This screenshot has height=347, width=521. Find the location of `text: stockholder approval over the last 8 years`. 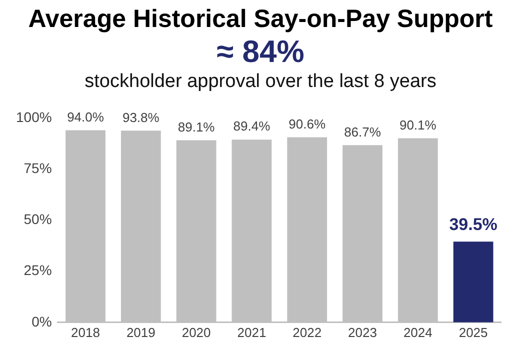

text: stockholder approval over the last 8 years is located at coordinates (261, 82).